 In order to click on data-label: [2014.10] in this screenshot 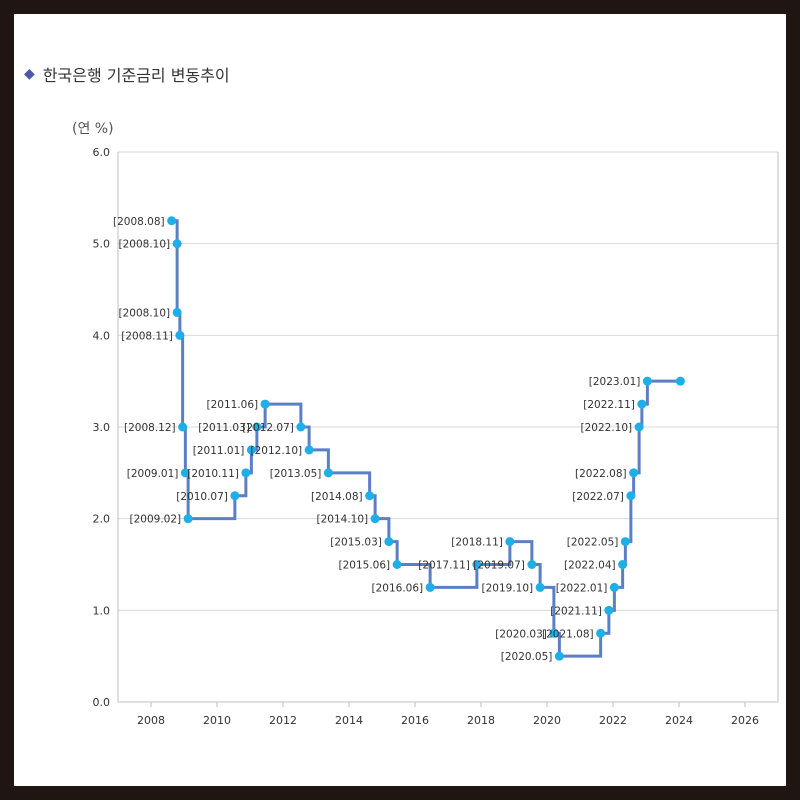, I will do `click(343, 520)`.